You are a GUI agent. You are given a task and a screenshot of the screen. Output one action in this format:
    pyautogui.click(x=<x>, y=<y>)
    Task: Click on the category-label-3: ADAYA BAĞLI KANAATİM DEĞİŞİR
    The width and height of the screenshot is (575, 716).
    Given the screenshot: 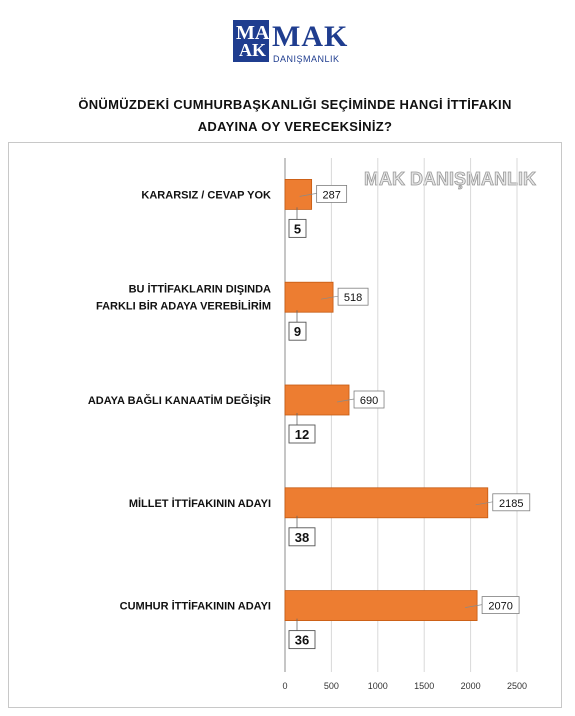 What is the action you would take?
    pyautogui.click(x=179, y=400)
    